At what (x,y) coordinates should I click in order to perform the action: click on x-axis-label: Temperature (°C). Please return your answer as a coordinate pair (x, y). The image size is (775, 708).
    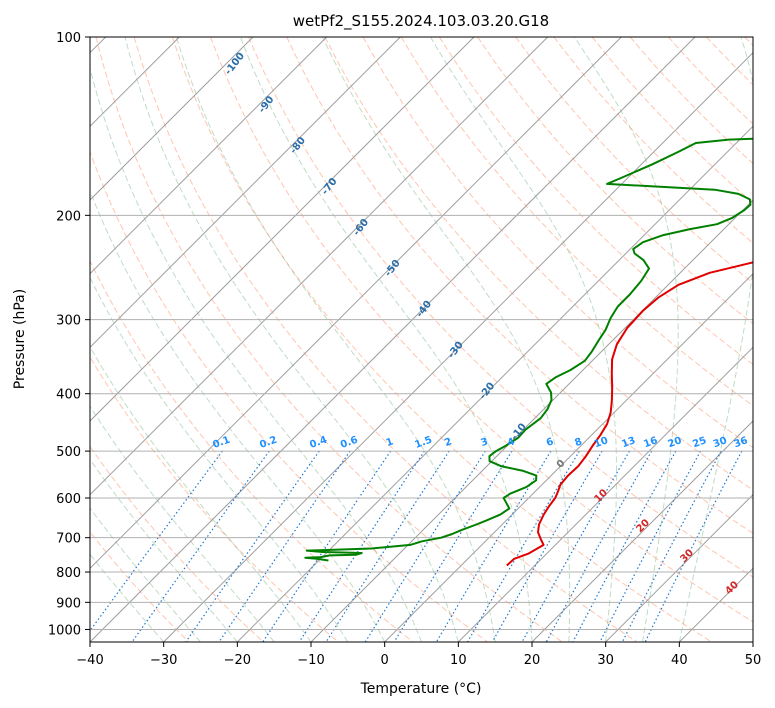
    Looking at the image, I should click on (421, 689).